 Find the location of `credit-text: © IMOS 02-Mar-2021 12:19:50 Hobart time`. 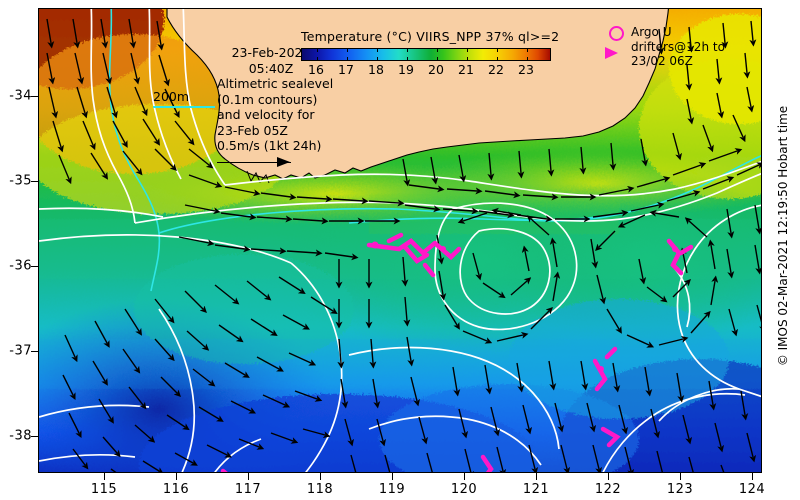

credit-text: © IMOS 02-Mar-2021 12:19:50 Hobart time is located at coordinates (783, 236).